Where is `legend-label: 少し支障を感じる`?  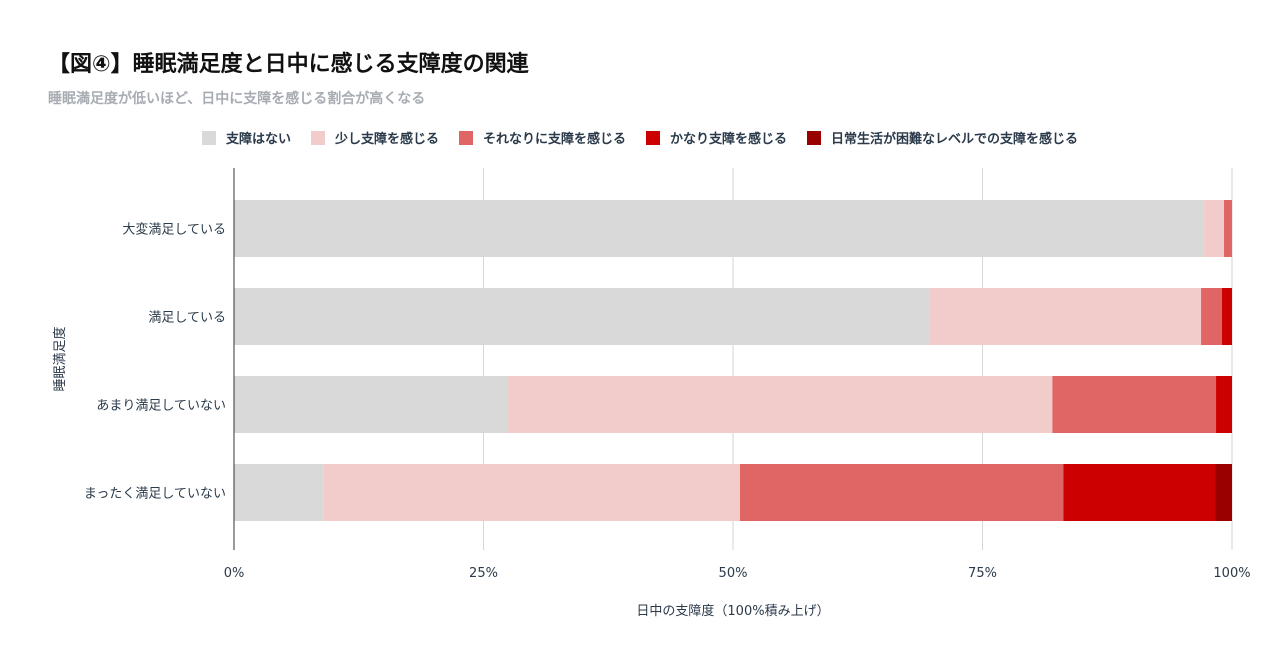
legend-label: 少し支障を感じる is located at coordinates (386, 139).